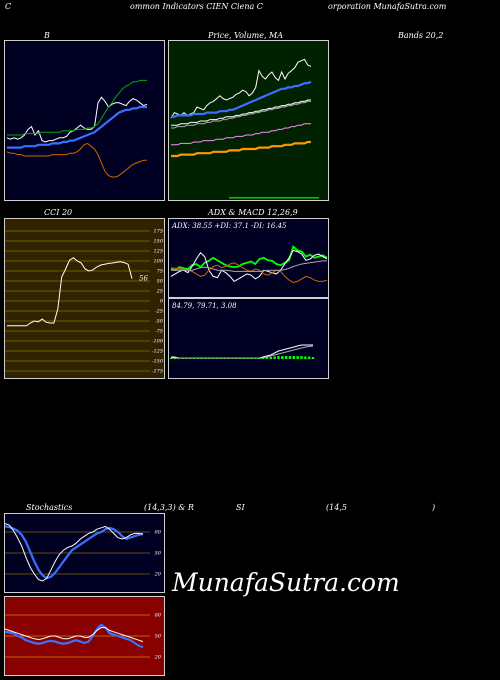 The image size is (500, 680). What do you see at coordinates (158, 342) in the screenshot?
I see `cci-tick-11: -100` at bounding box center [158, 342].